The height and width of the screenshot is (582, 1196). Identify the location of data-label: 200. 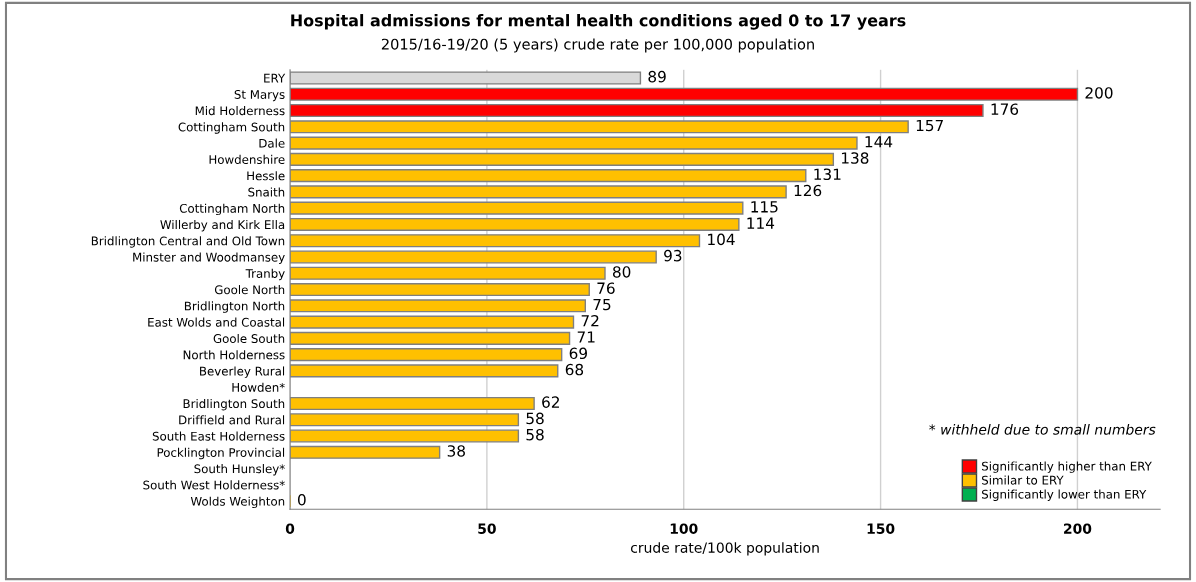
(1099, 93).